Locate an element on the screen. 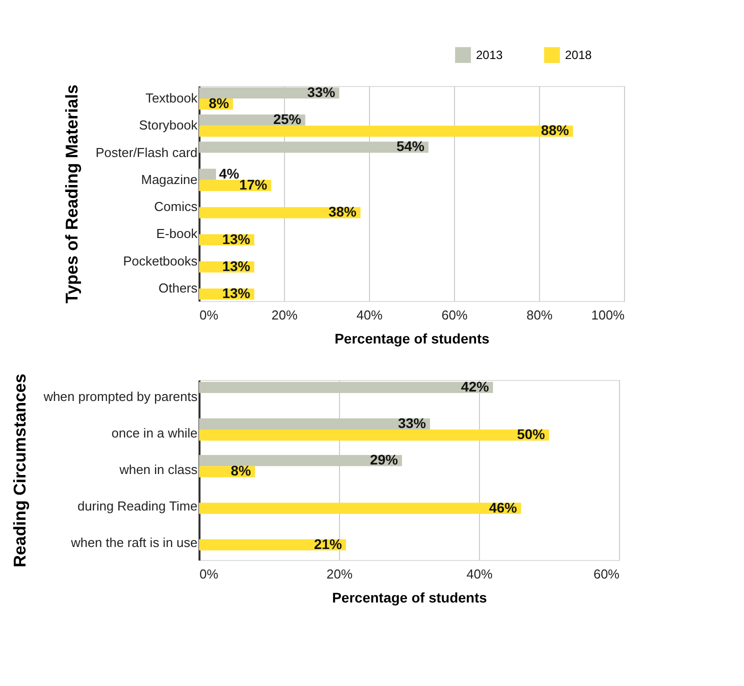  y-axis-title: Types of Reading Materials is located at coordinates (72, 194).